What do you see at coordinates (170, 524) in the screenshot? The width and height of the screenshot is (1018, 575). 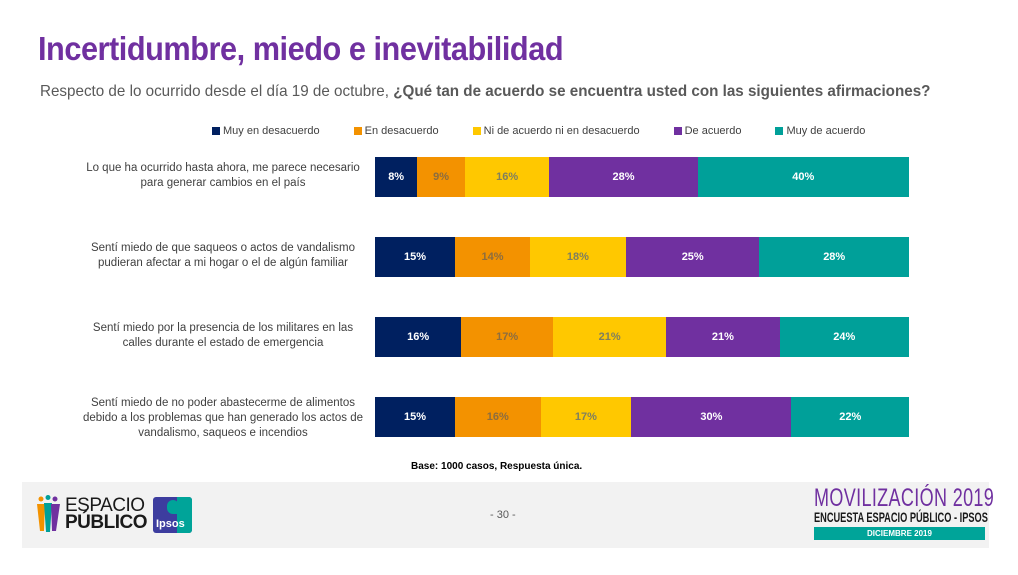 I see `ipsos-logo-text: Ipsos` at bounding box center [170, 524].